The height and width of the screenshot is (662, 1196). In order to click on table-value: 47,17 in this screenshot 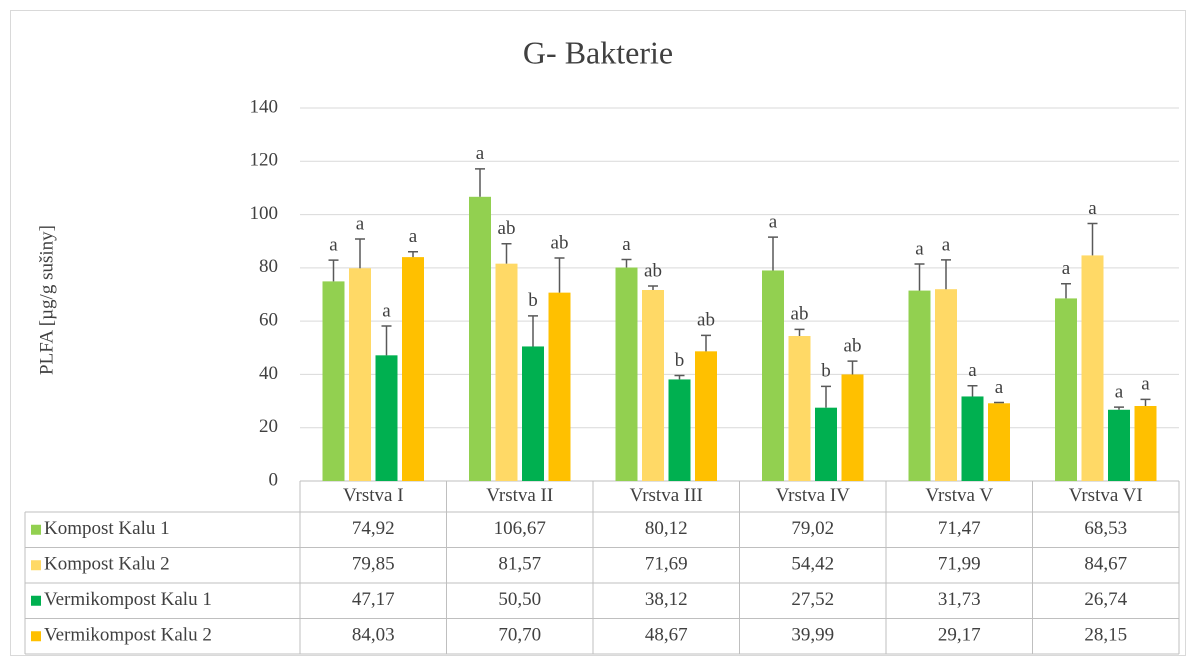, I will do `click(373, 599)`.